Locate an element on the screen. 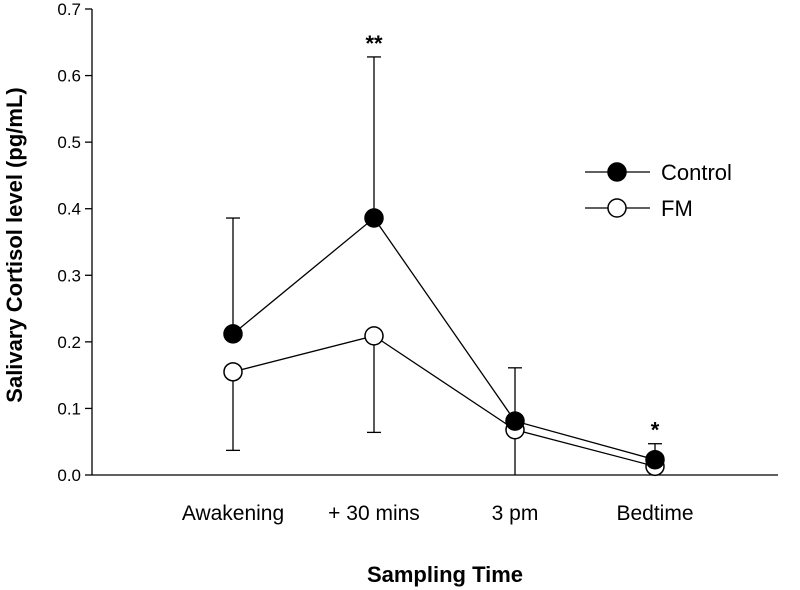 This screenshot has width=800, height=590. significance-marker: * is located at coordinates (655, 430).